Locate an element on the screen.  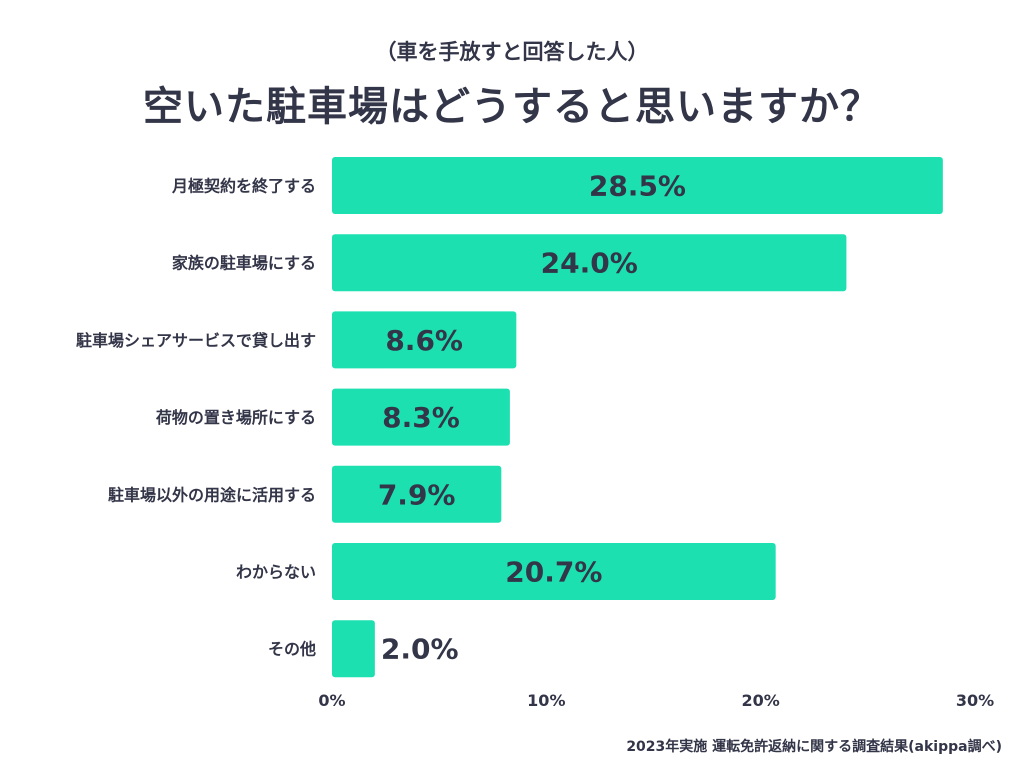
category-label: わからない is located at coordinates (276, 572).